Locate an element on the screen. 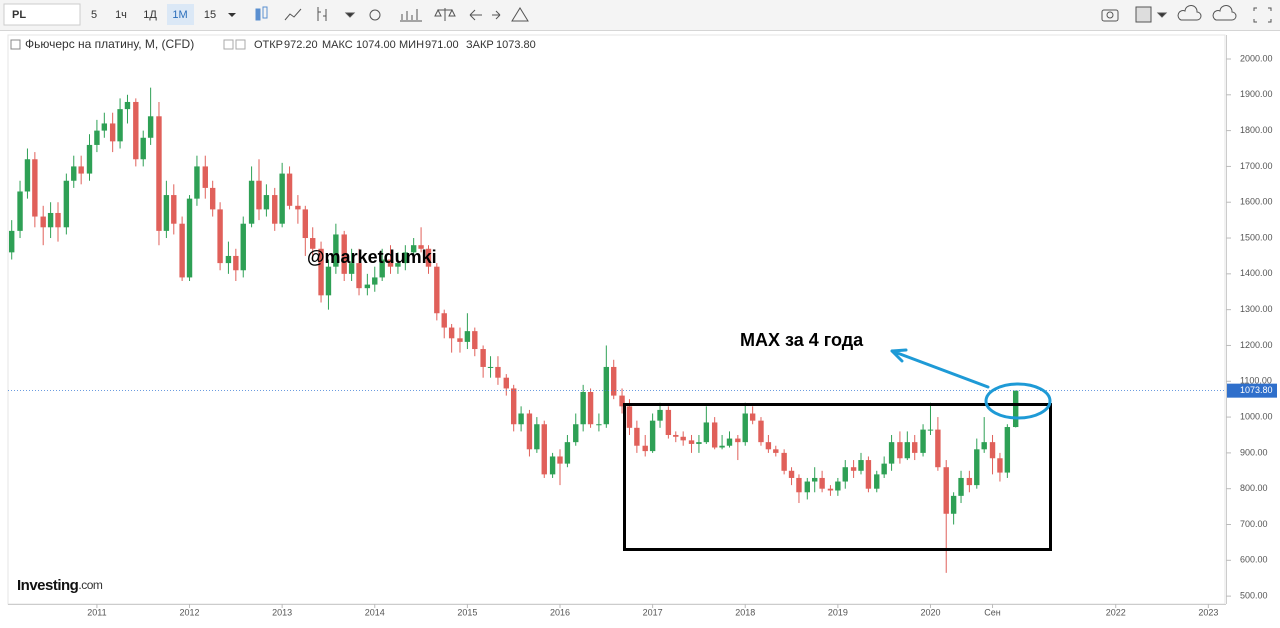 The height and width of the screenshot is (628, 1280). interval: 1Д is located at coordinates (150, 15).